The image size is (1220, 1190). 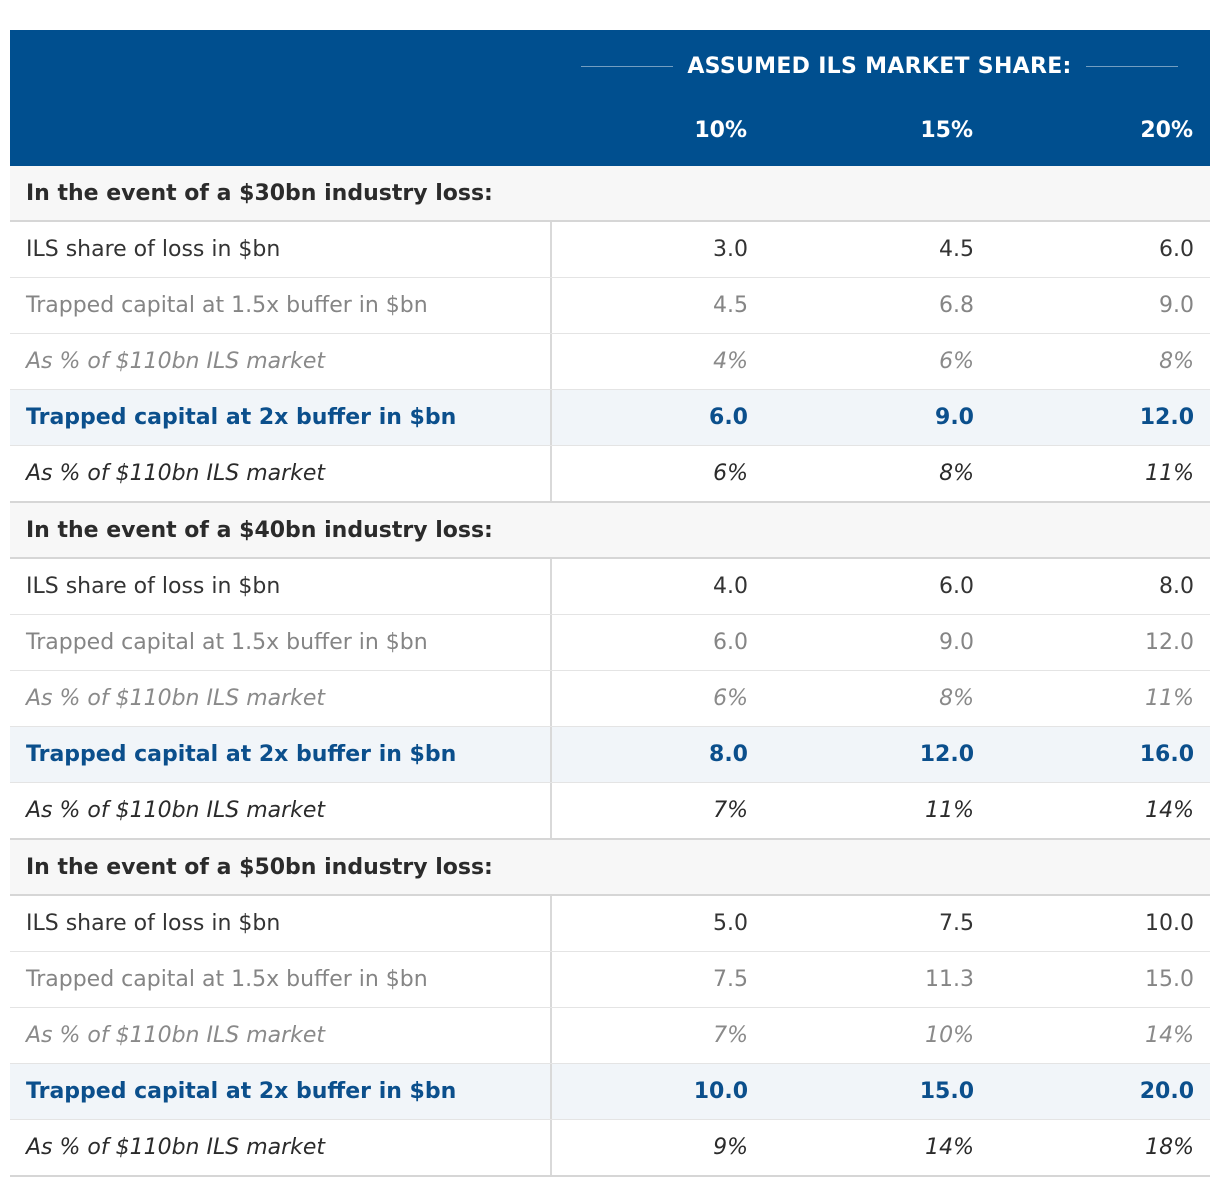 What do you see at coordinates (946, 130) in the screenshot?
I see `column-header-15: 15%` at bounding box center [946, 130].